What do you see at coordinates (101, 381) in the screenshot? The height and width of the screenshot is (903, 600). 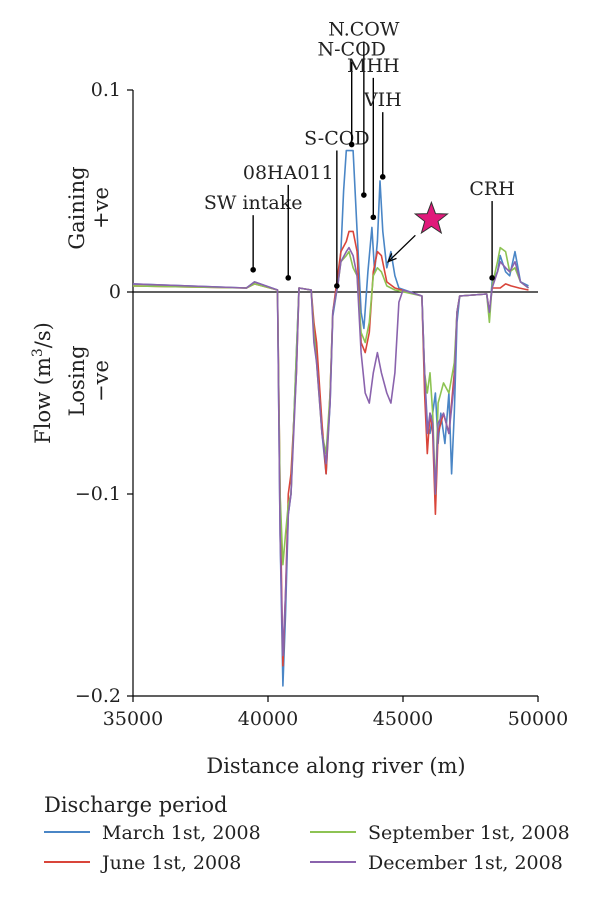 I see `losing-sign-label: −ve` at bounding box center [101, 381].